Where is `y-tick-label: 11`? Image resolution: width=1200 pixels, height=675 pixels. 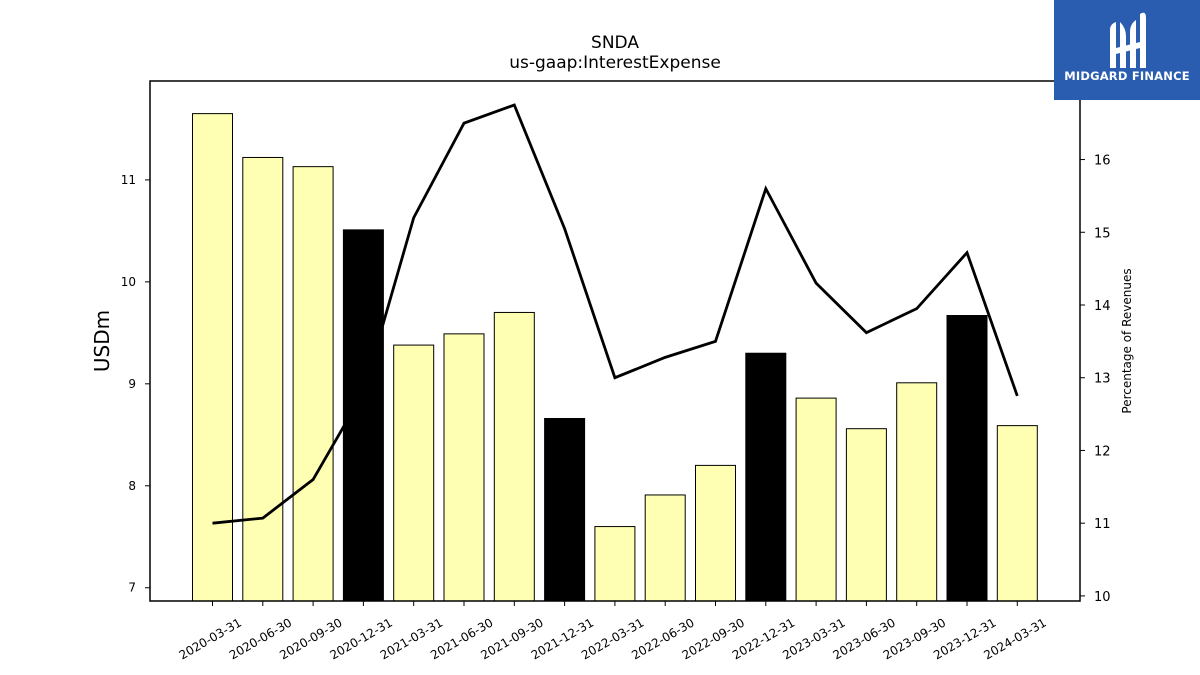
y-tick-label: 11 is located at coordinates (128, 180).